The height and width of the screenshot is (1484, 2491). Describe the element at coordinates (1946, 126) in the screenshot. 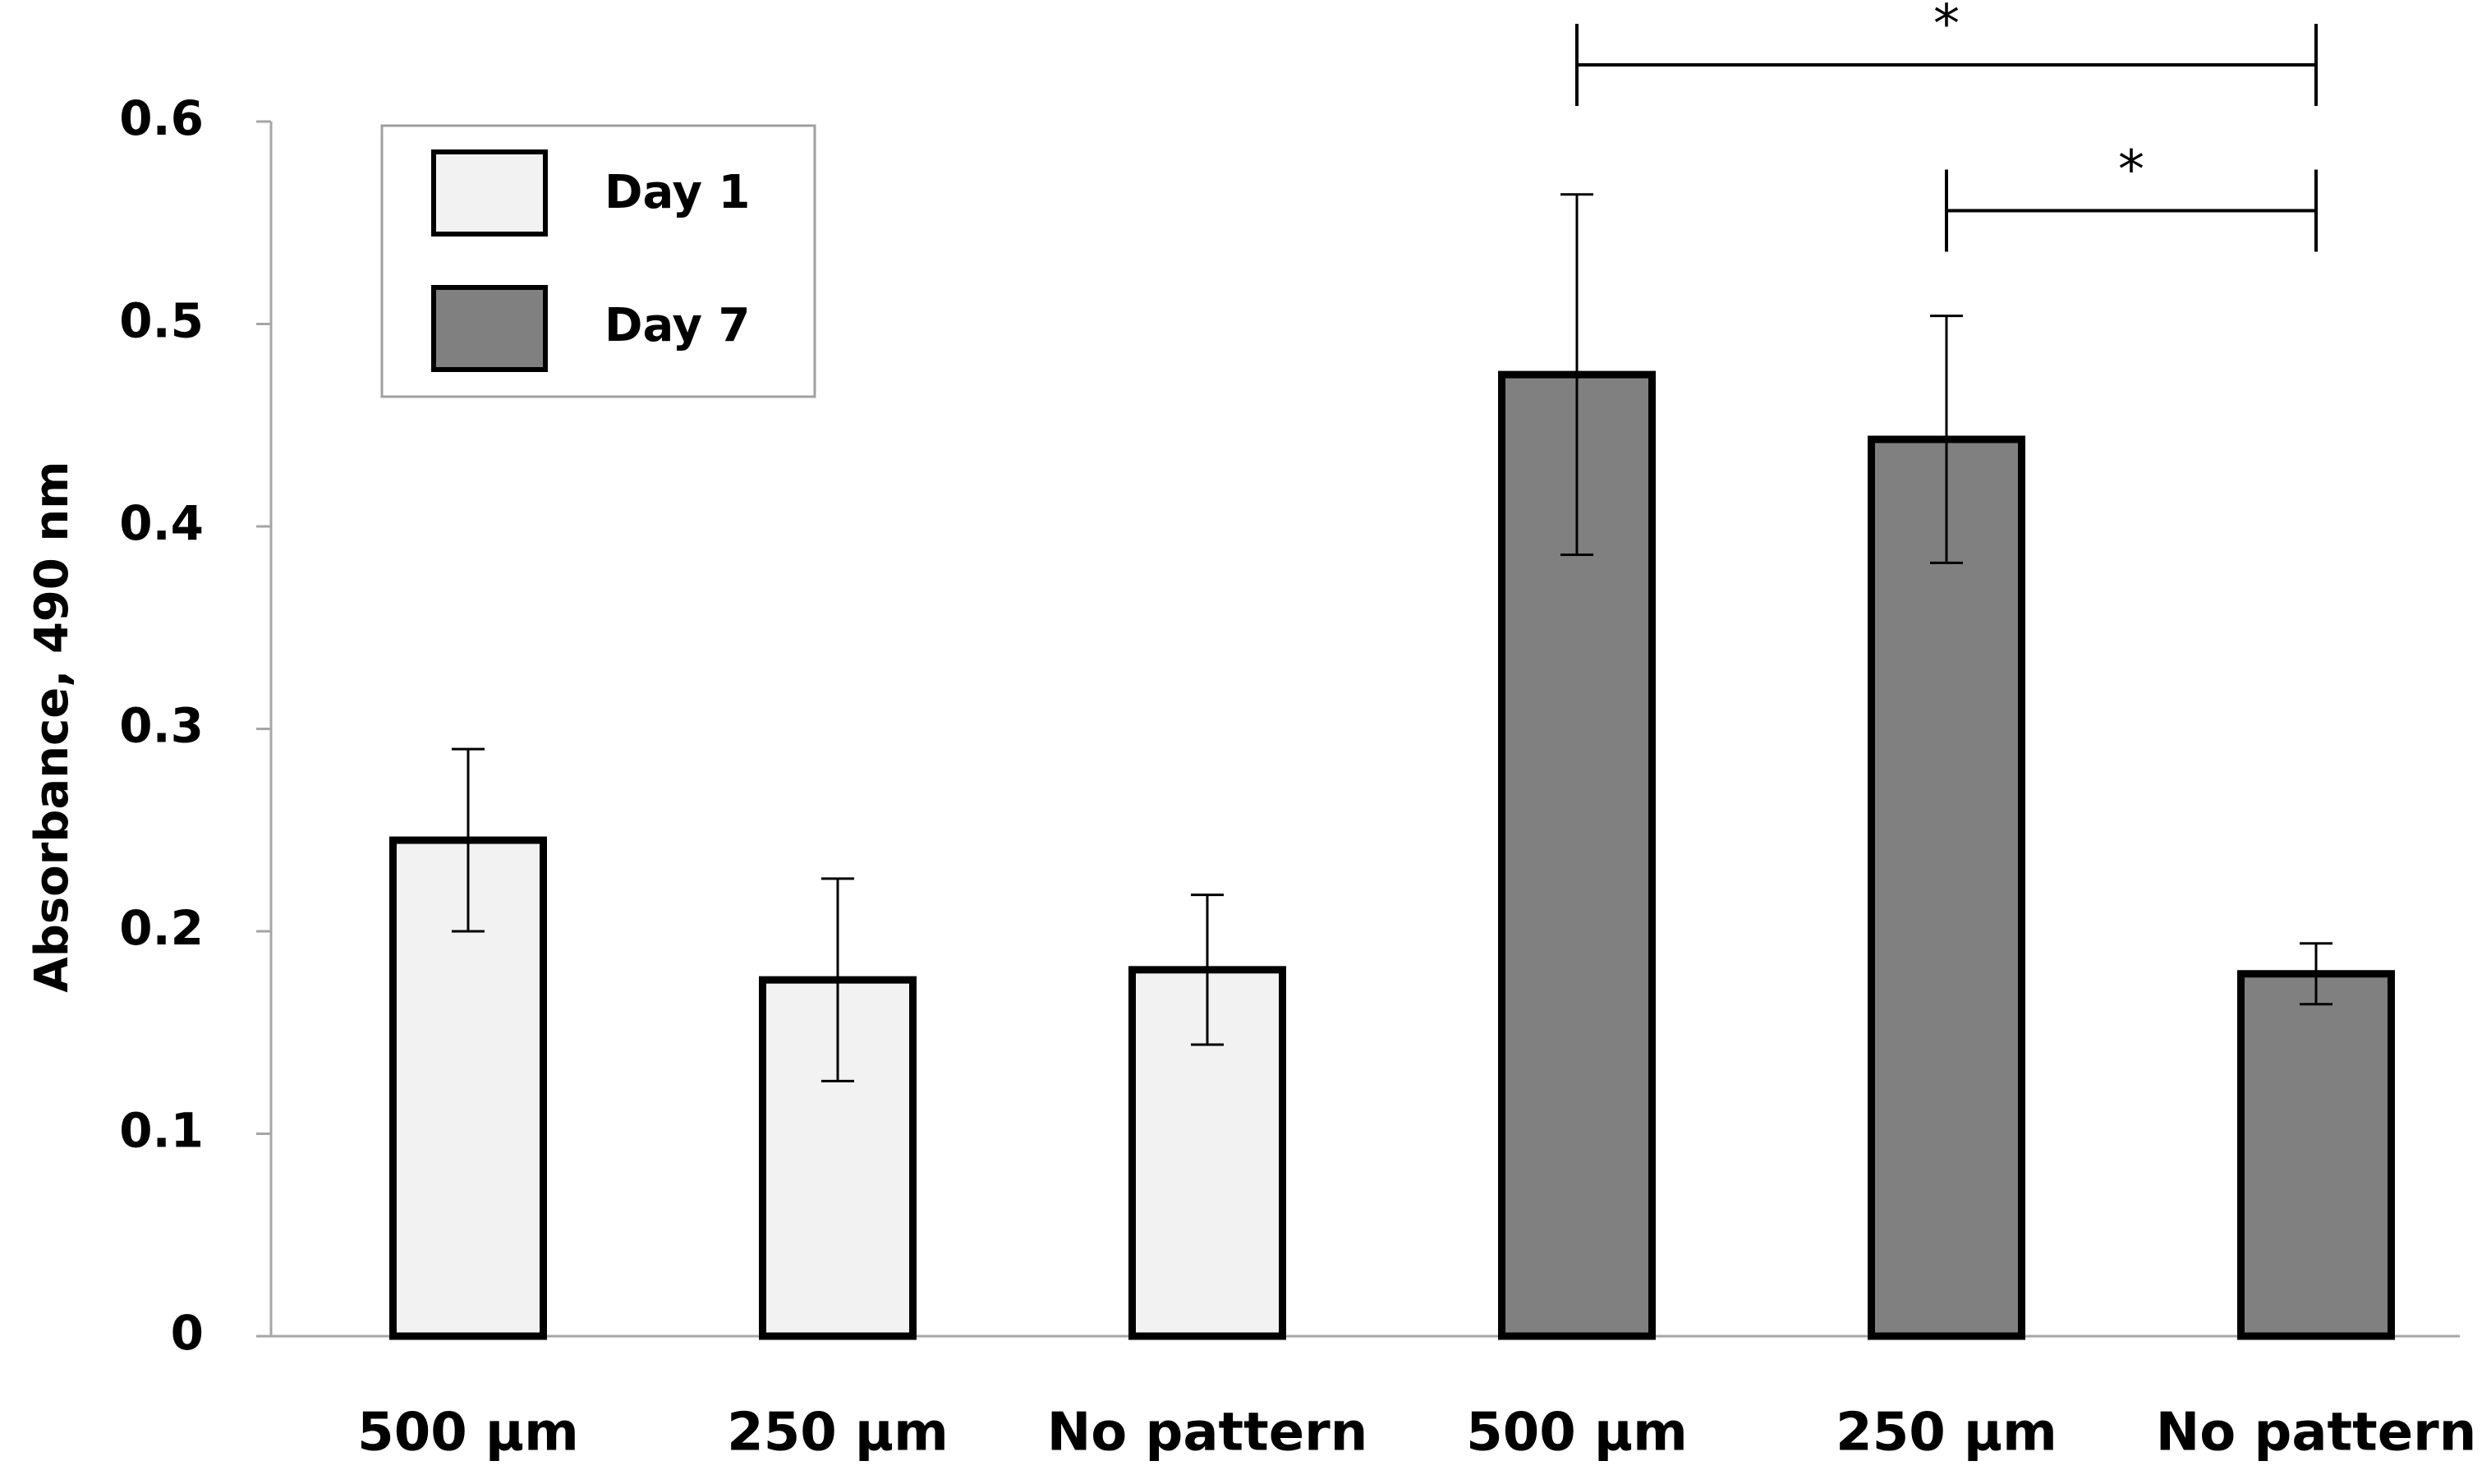

I see `significance-annotations: **` at that location.